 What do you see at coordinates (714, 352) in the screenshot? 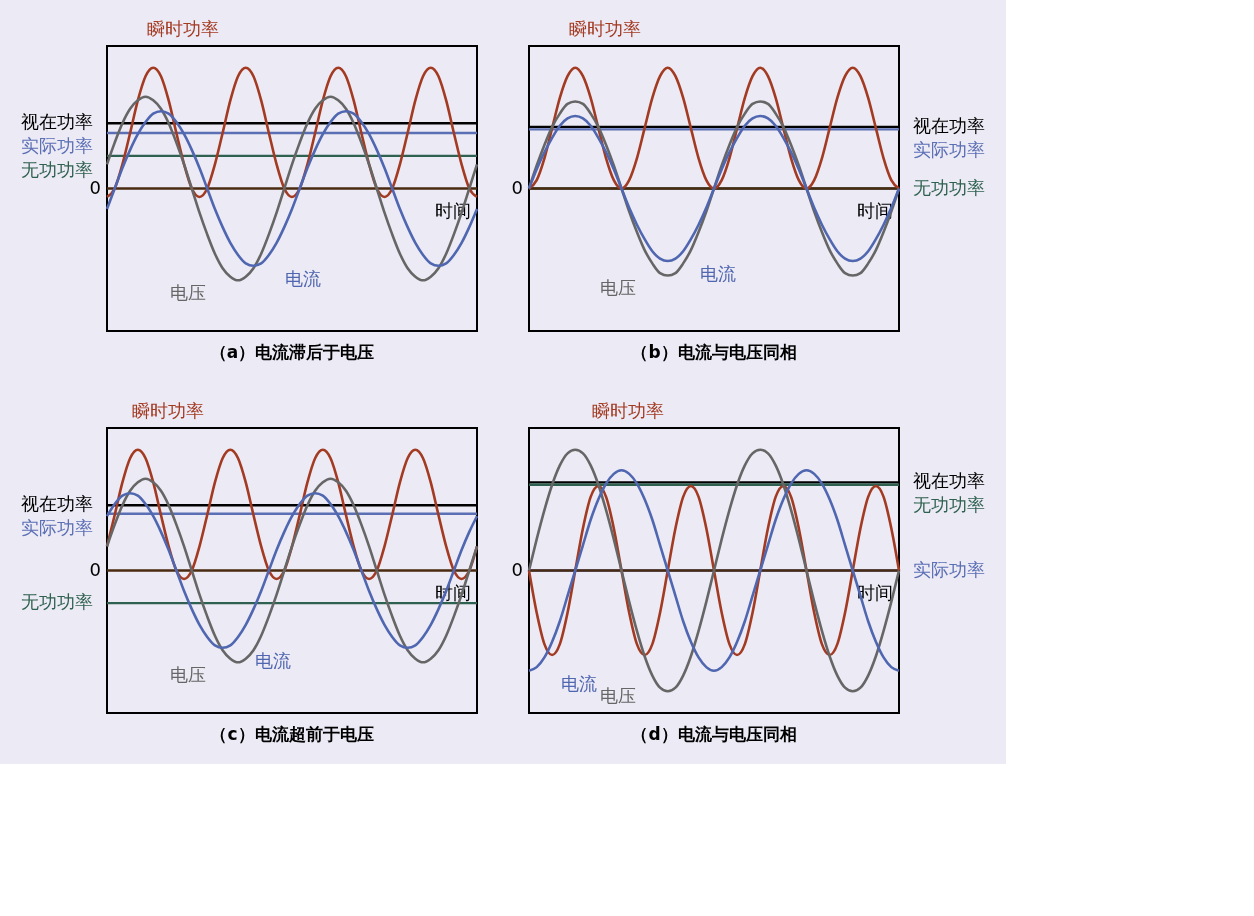
I see `text: （b）电流与电压同相` at bounding box center [714, 352].